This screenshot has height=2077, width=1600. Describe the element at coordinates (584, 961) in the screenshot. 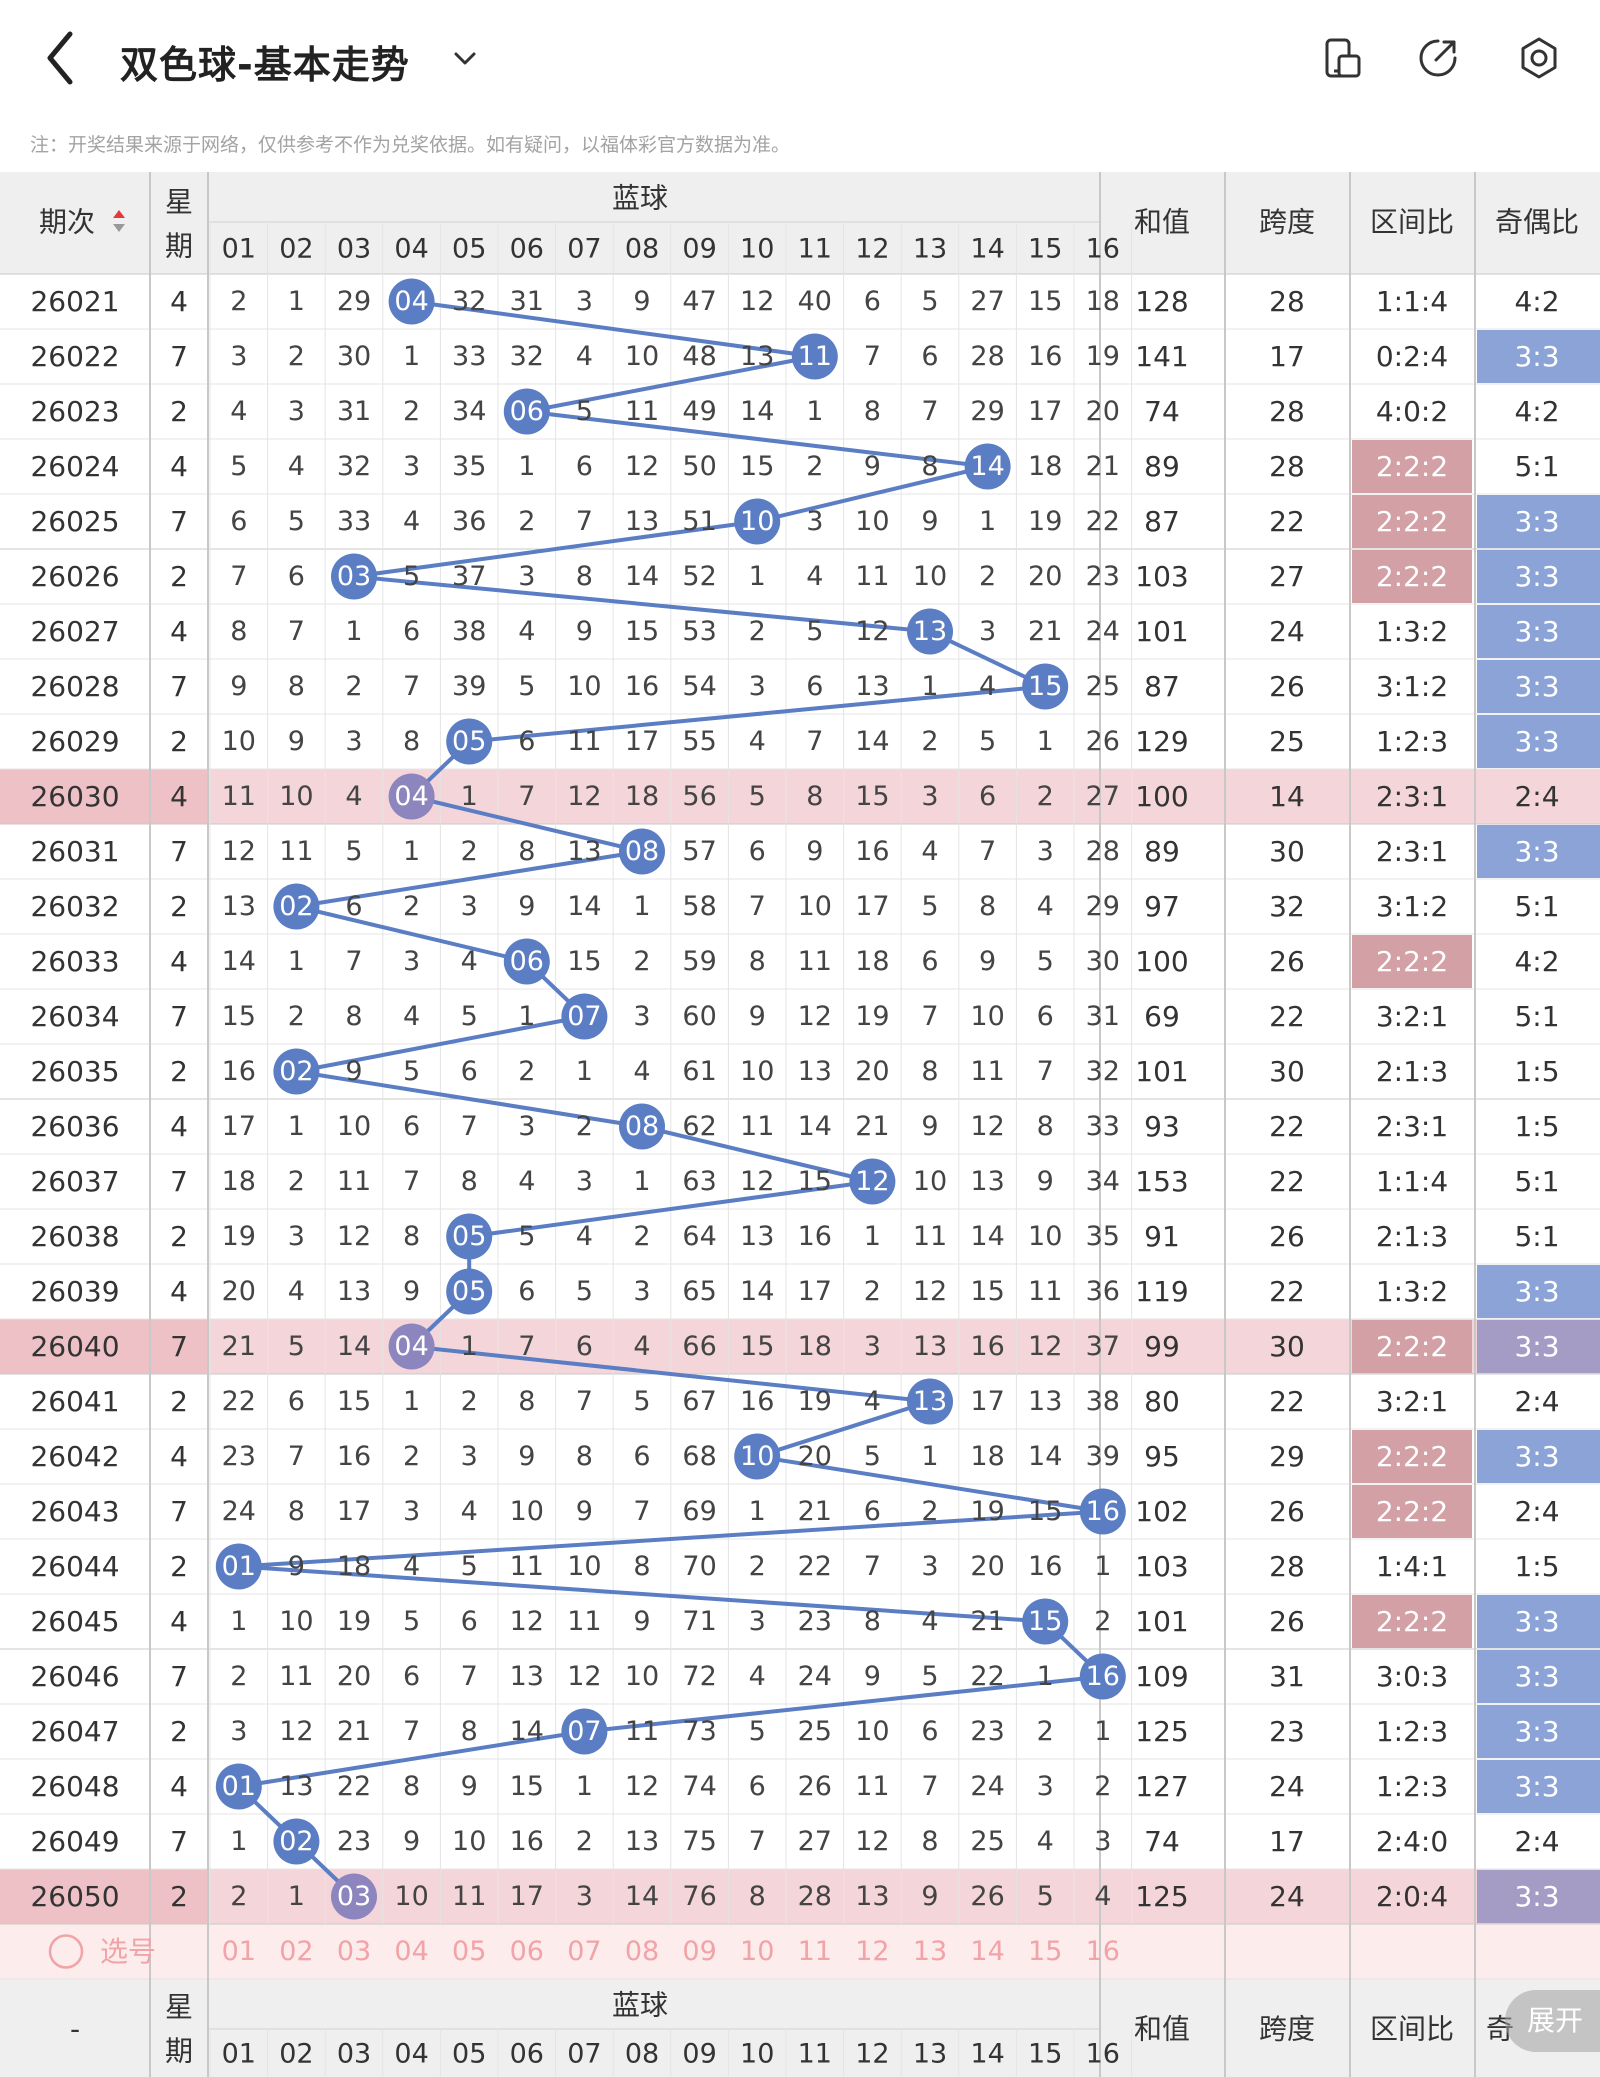

I see `omission-value: 15` at that location.